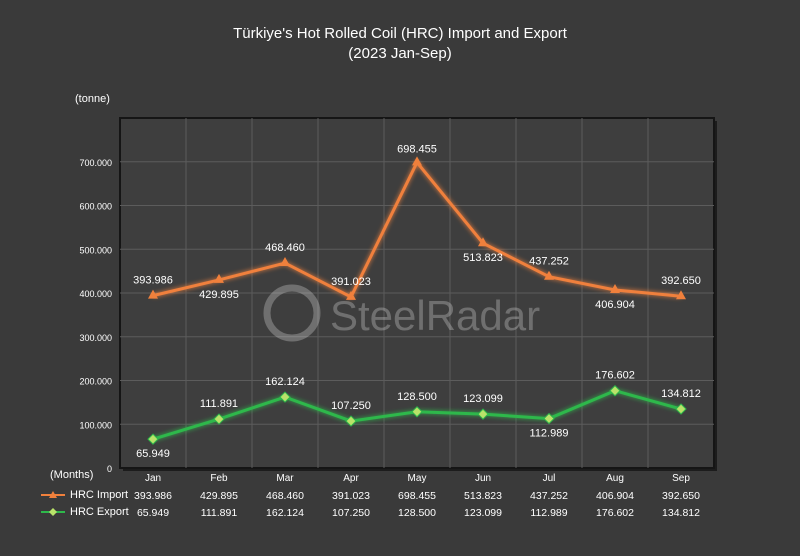 The width and height of the screenshot is (800, 556). What do you see at coordinates (292, 313) in the screenshot?
I see `watermark-logo-icon` at bounding box center [292, 313].